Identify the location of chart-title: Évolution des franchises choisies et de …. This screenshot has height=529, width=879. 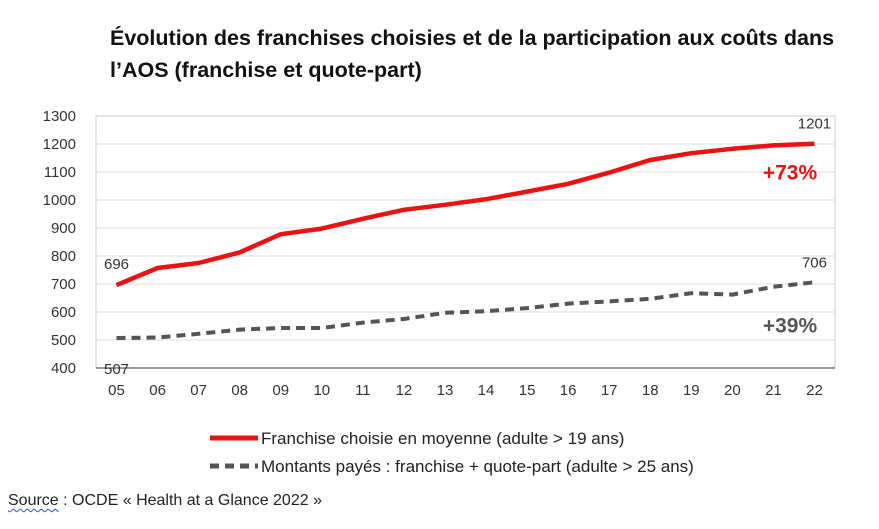
(472, 54).